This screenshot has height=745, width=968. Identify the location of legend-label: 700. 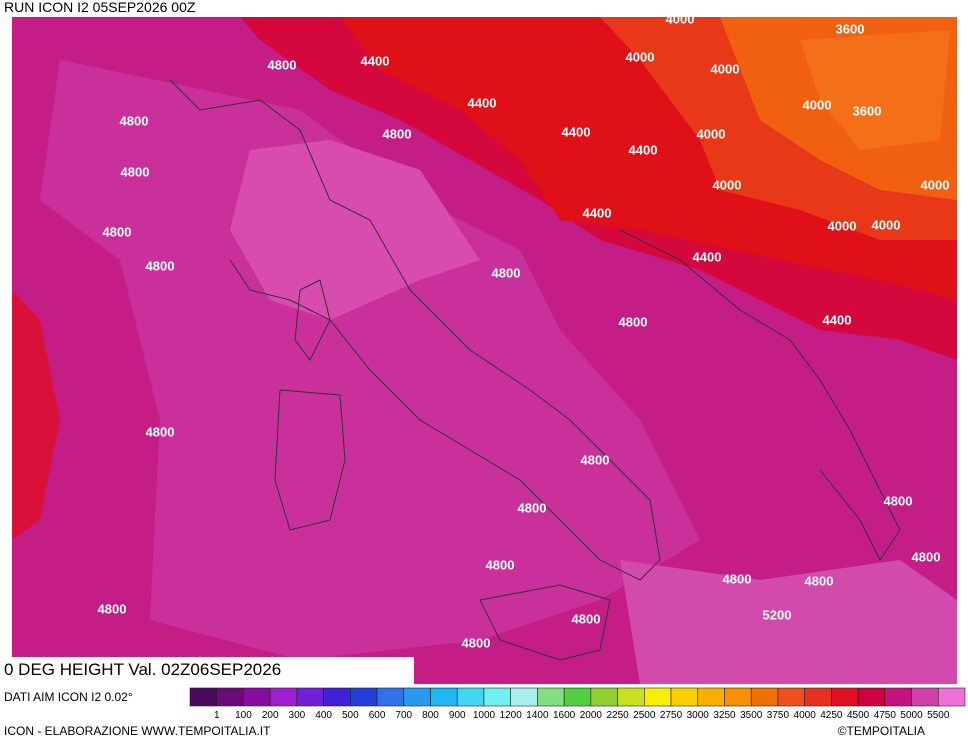
(403, 715).